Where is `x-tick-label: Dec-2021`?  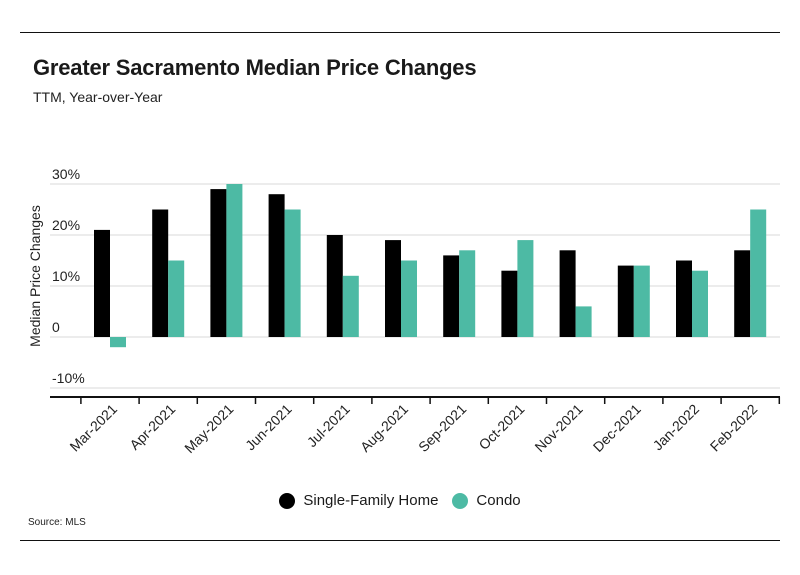
x-tick-label: Dec-2021 is located at coordinates (617, 428).